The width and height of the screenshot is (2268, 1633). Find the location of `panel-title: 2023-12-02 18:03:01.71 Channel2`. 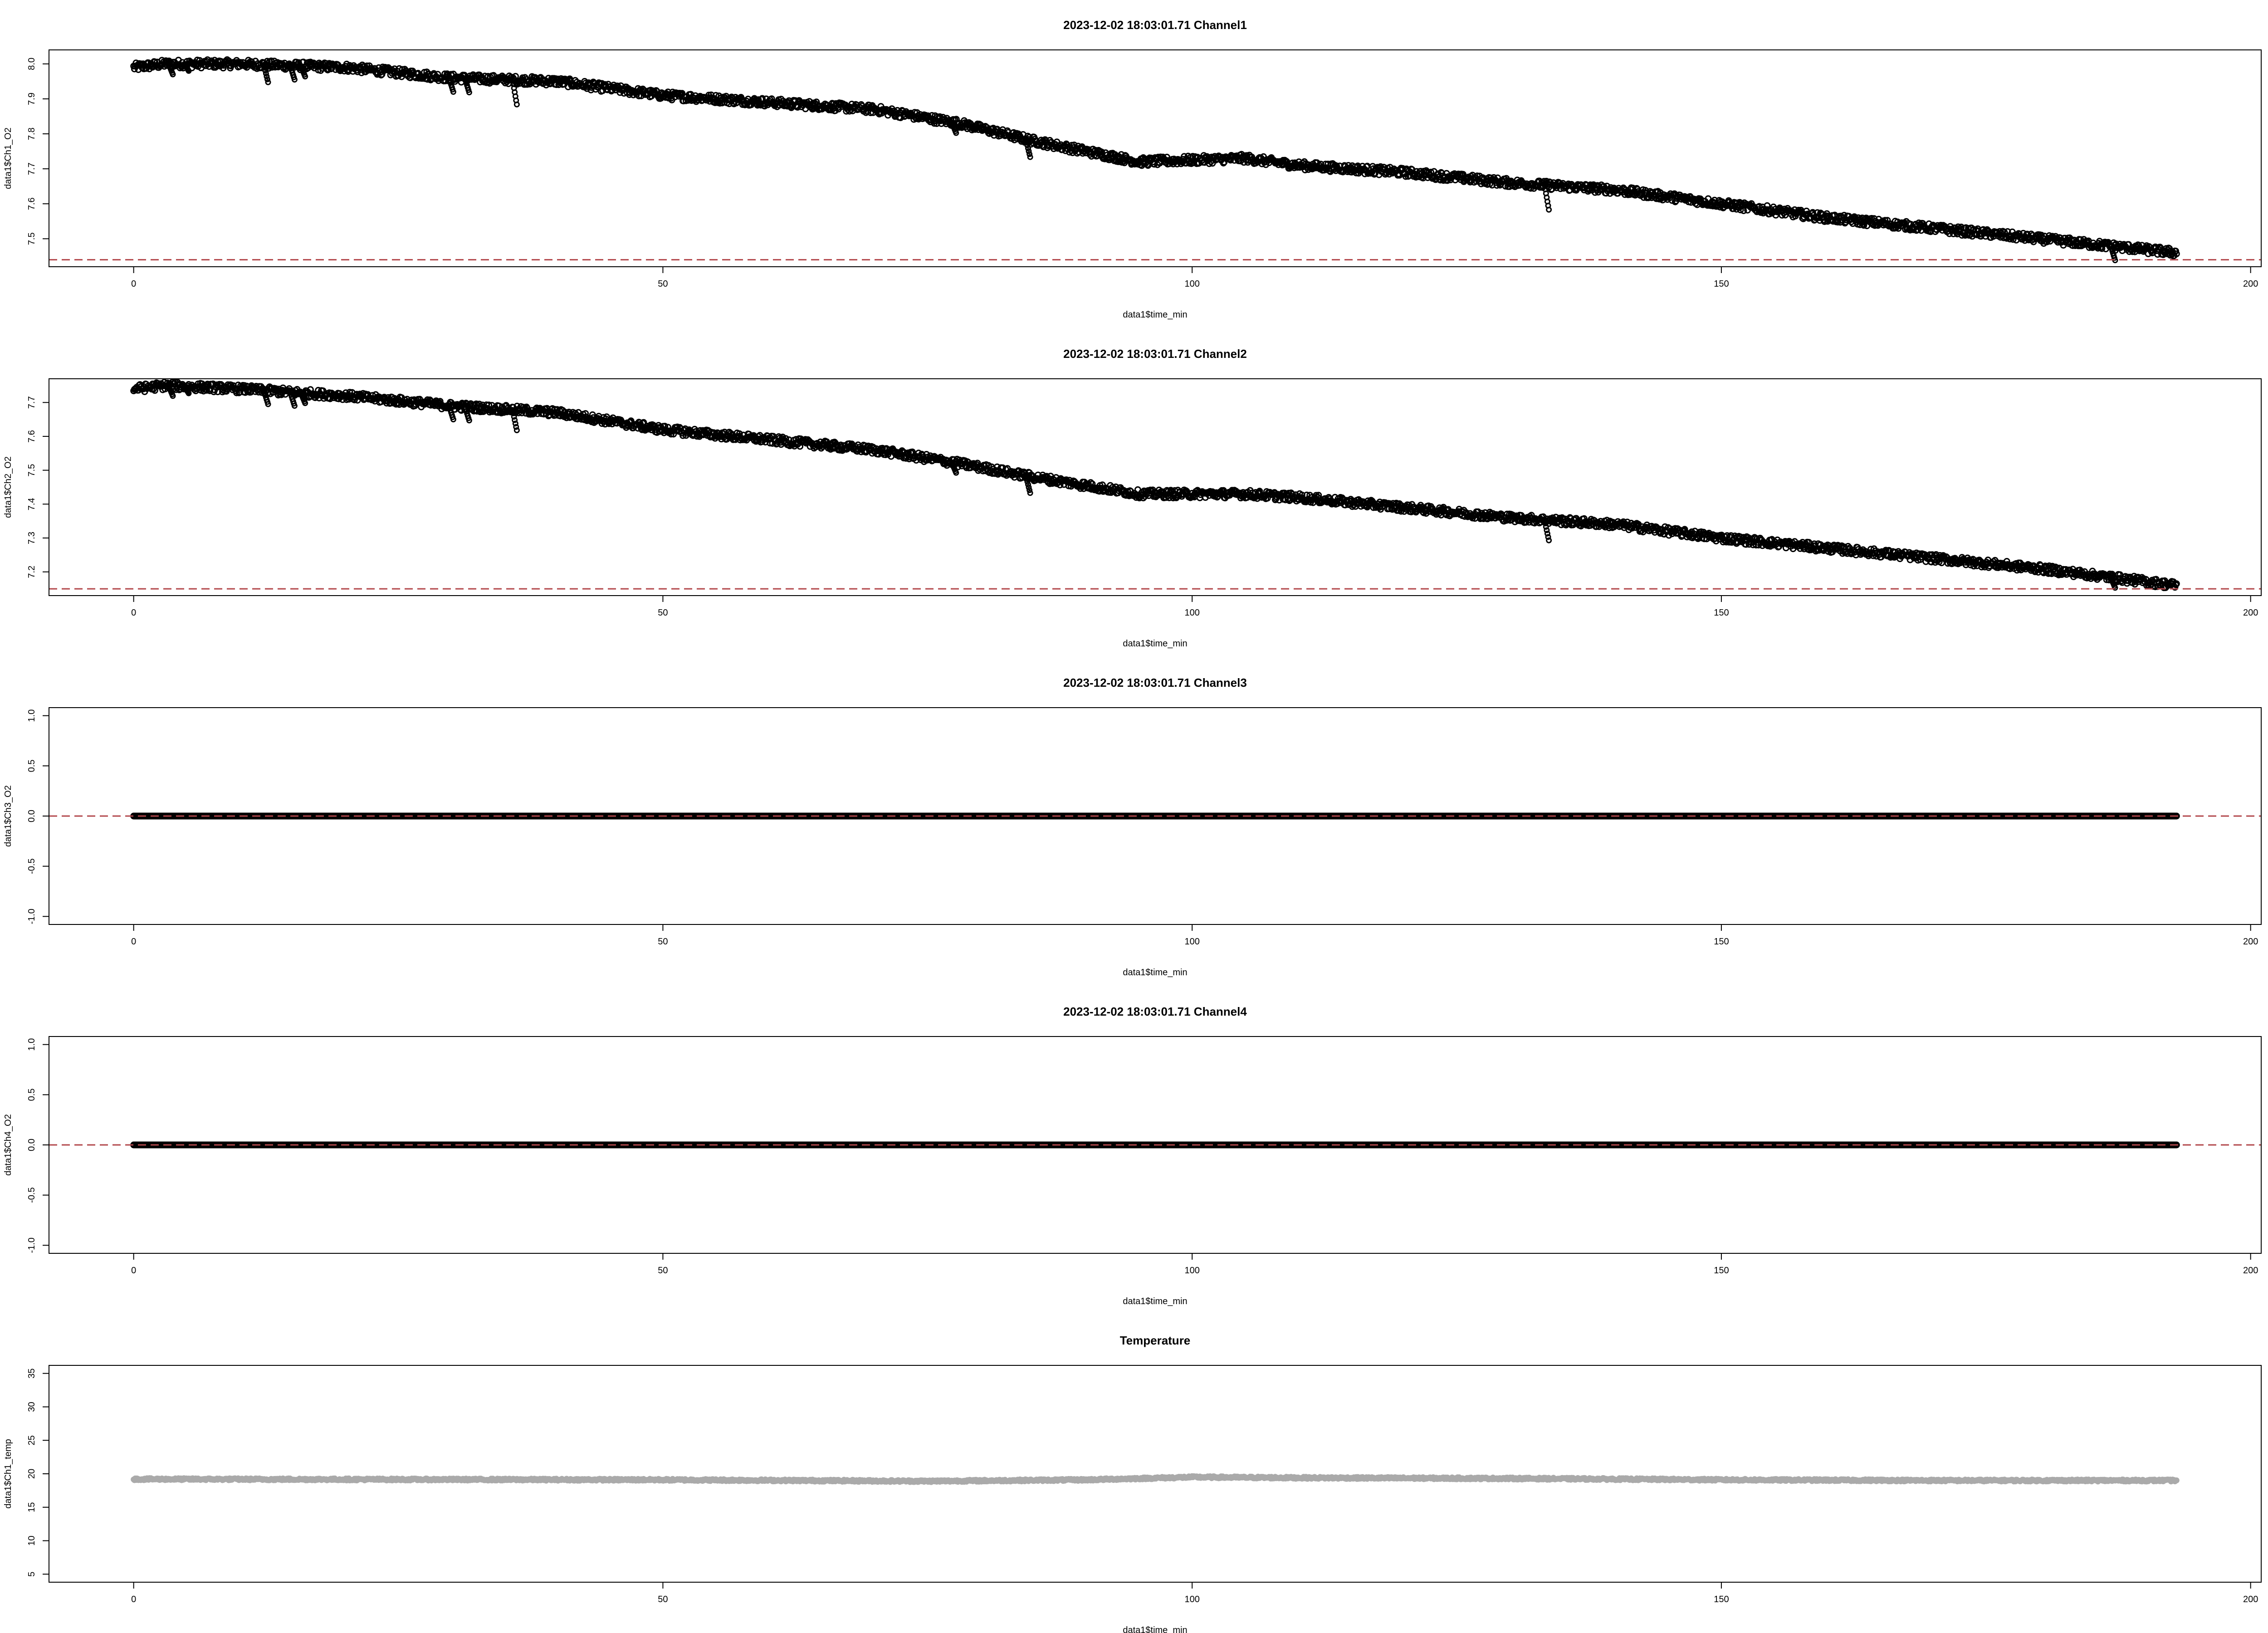

panel-title: 2023-12-02 18:03:01.71 Channel2 is located at coordinates (1155, 354).